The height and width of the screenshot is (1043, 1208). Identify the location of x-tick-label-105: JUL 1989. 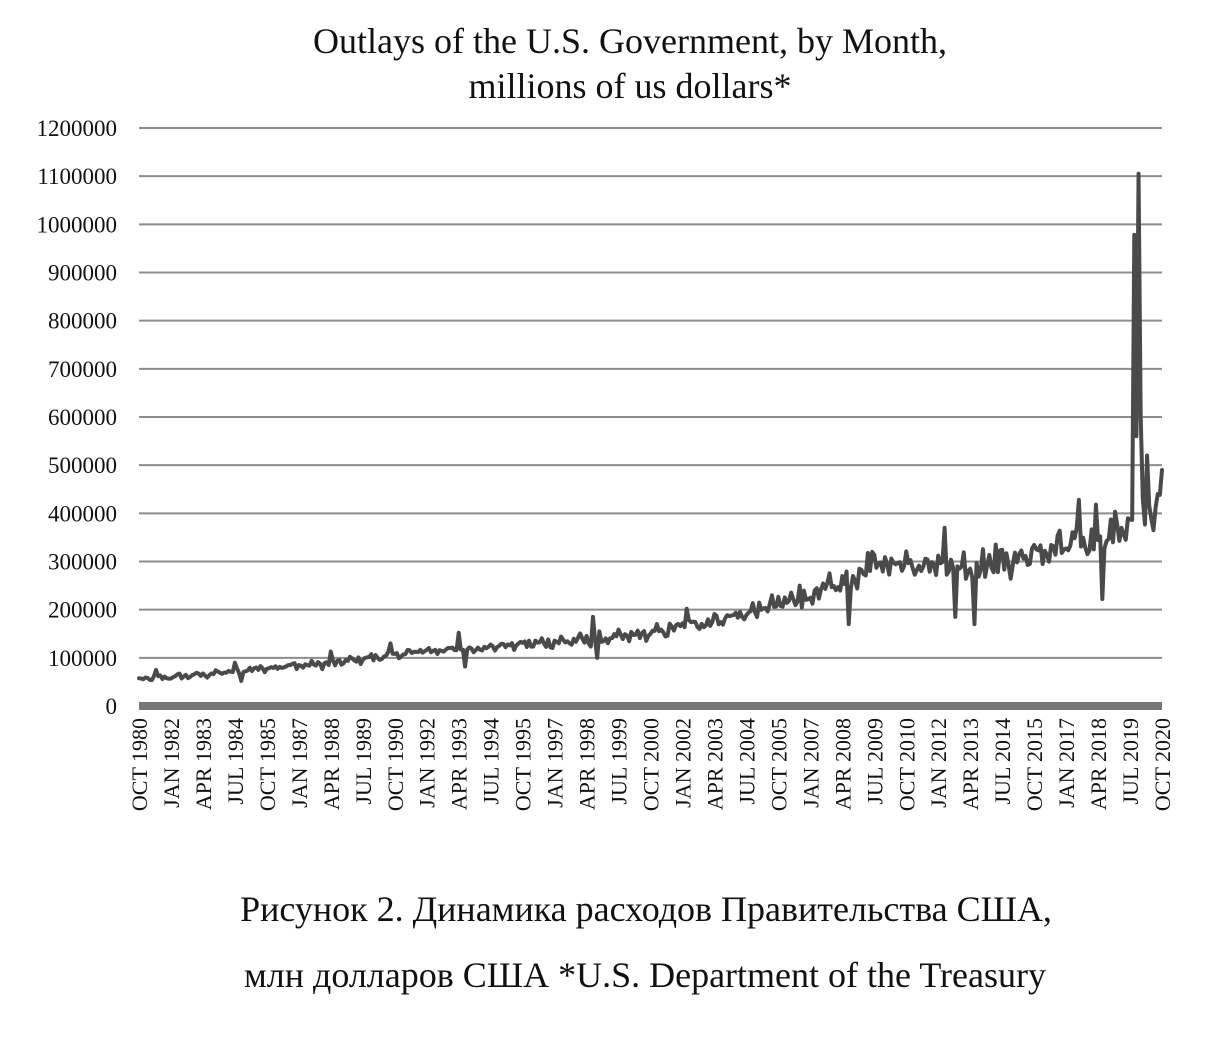
(363, 761).